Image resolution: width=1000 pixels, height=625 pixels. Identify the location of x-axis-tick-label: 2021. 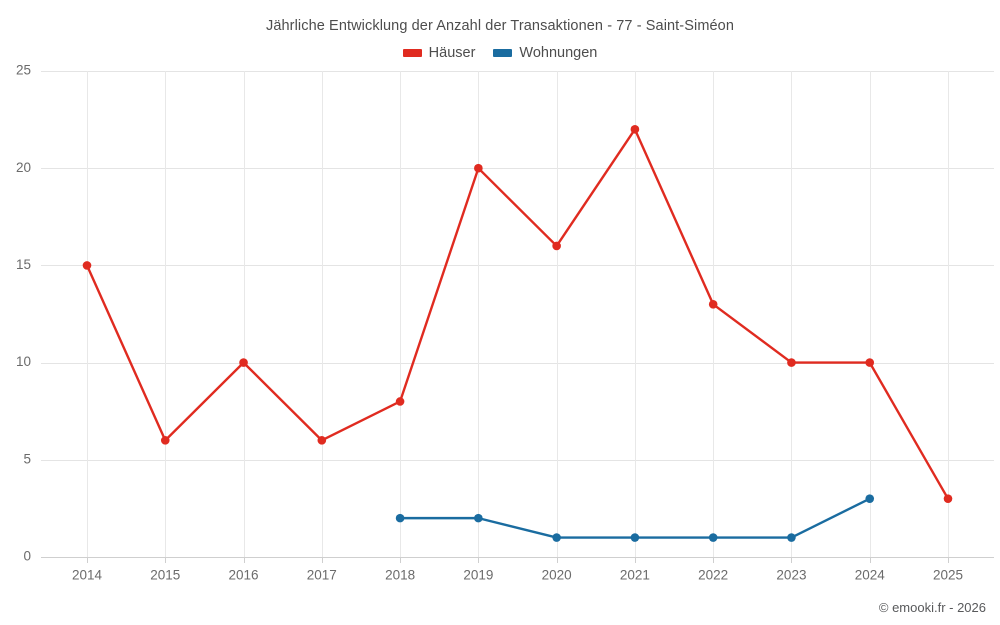
(635, 575).